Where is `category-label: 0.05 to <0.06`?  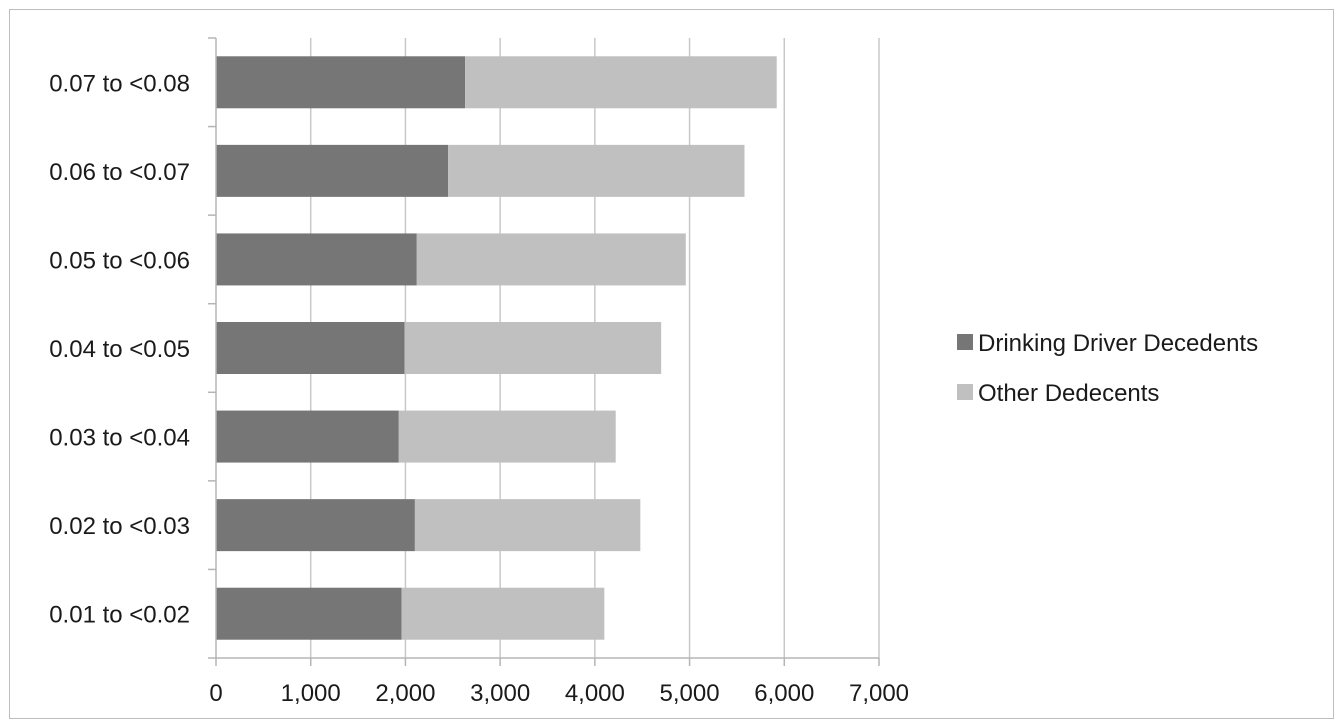
category-label: 0.05 to <0.06 is located at coordinates (119, 260).